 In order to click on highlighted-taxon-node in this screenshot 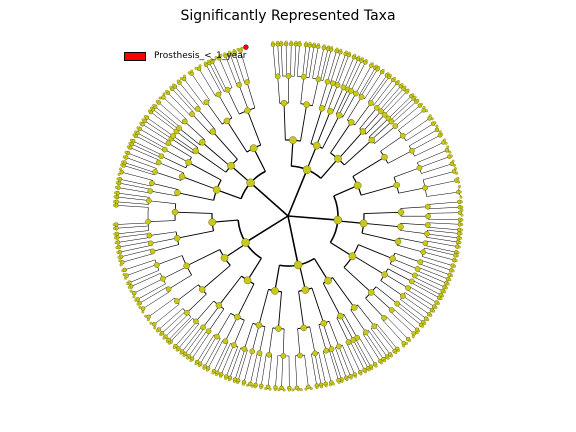, I will do `click(246, 47)`.